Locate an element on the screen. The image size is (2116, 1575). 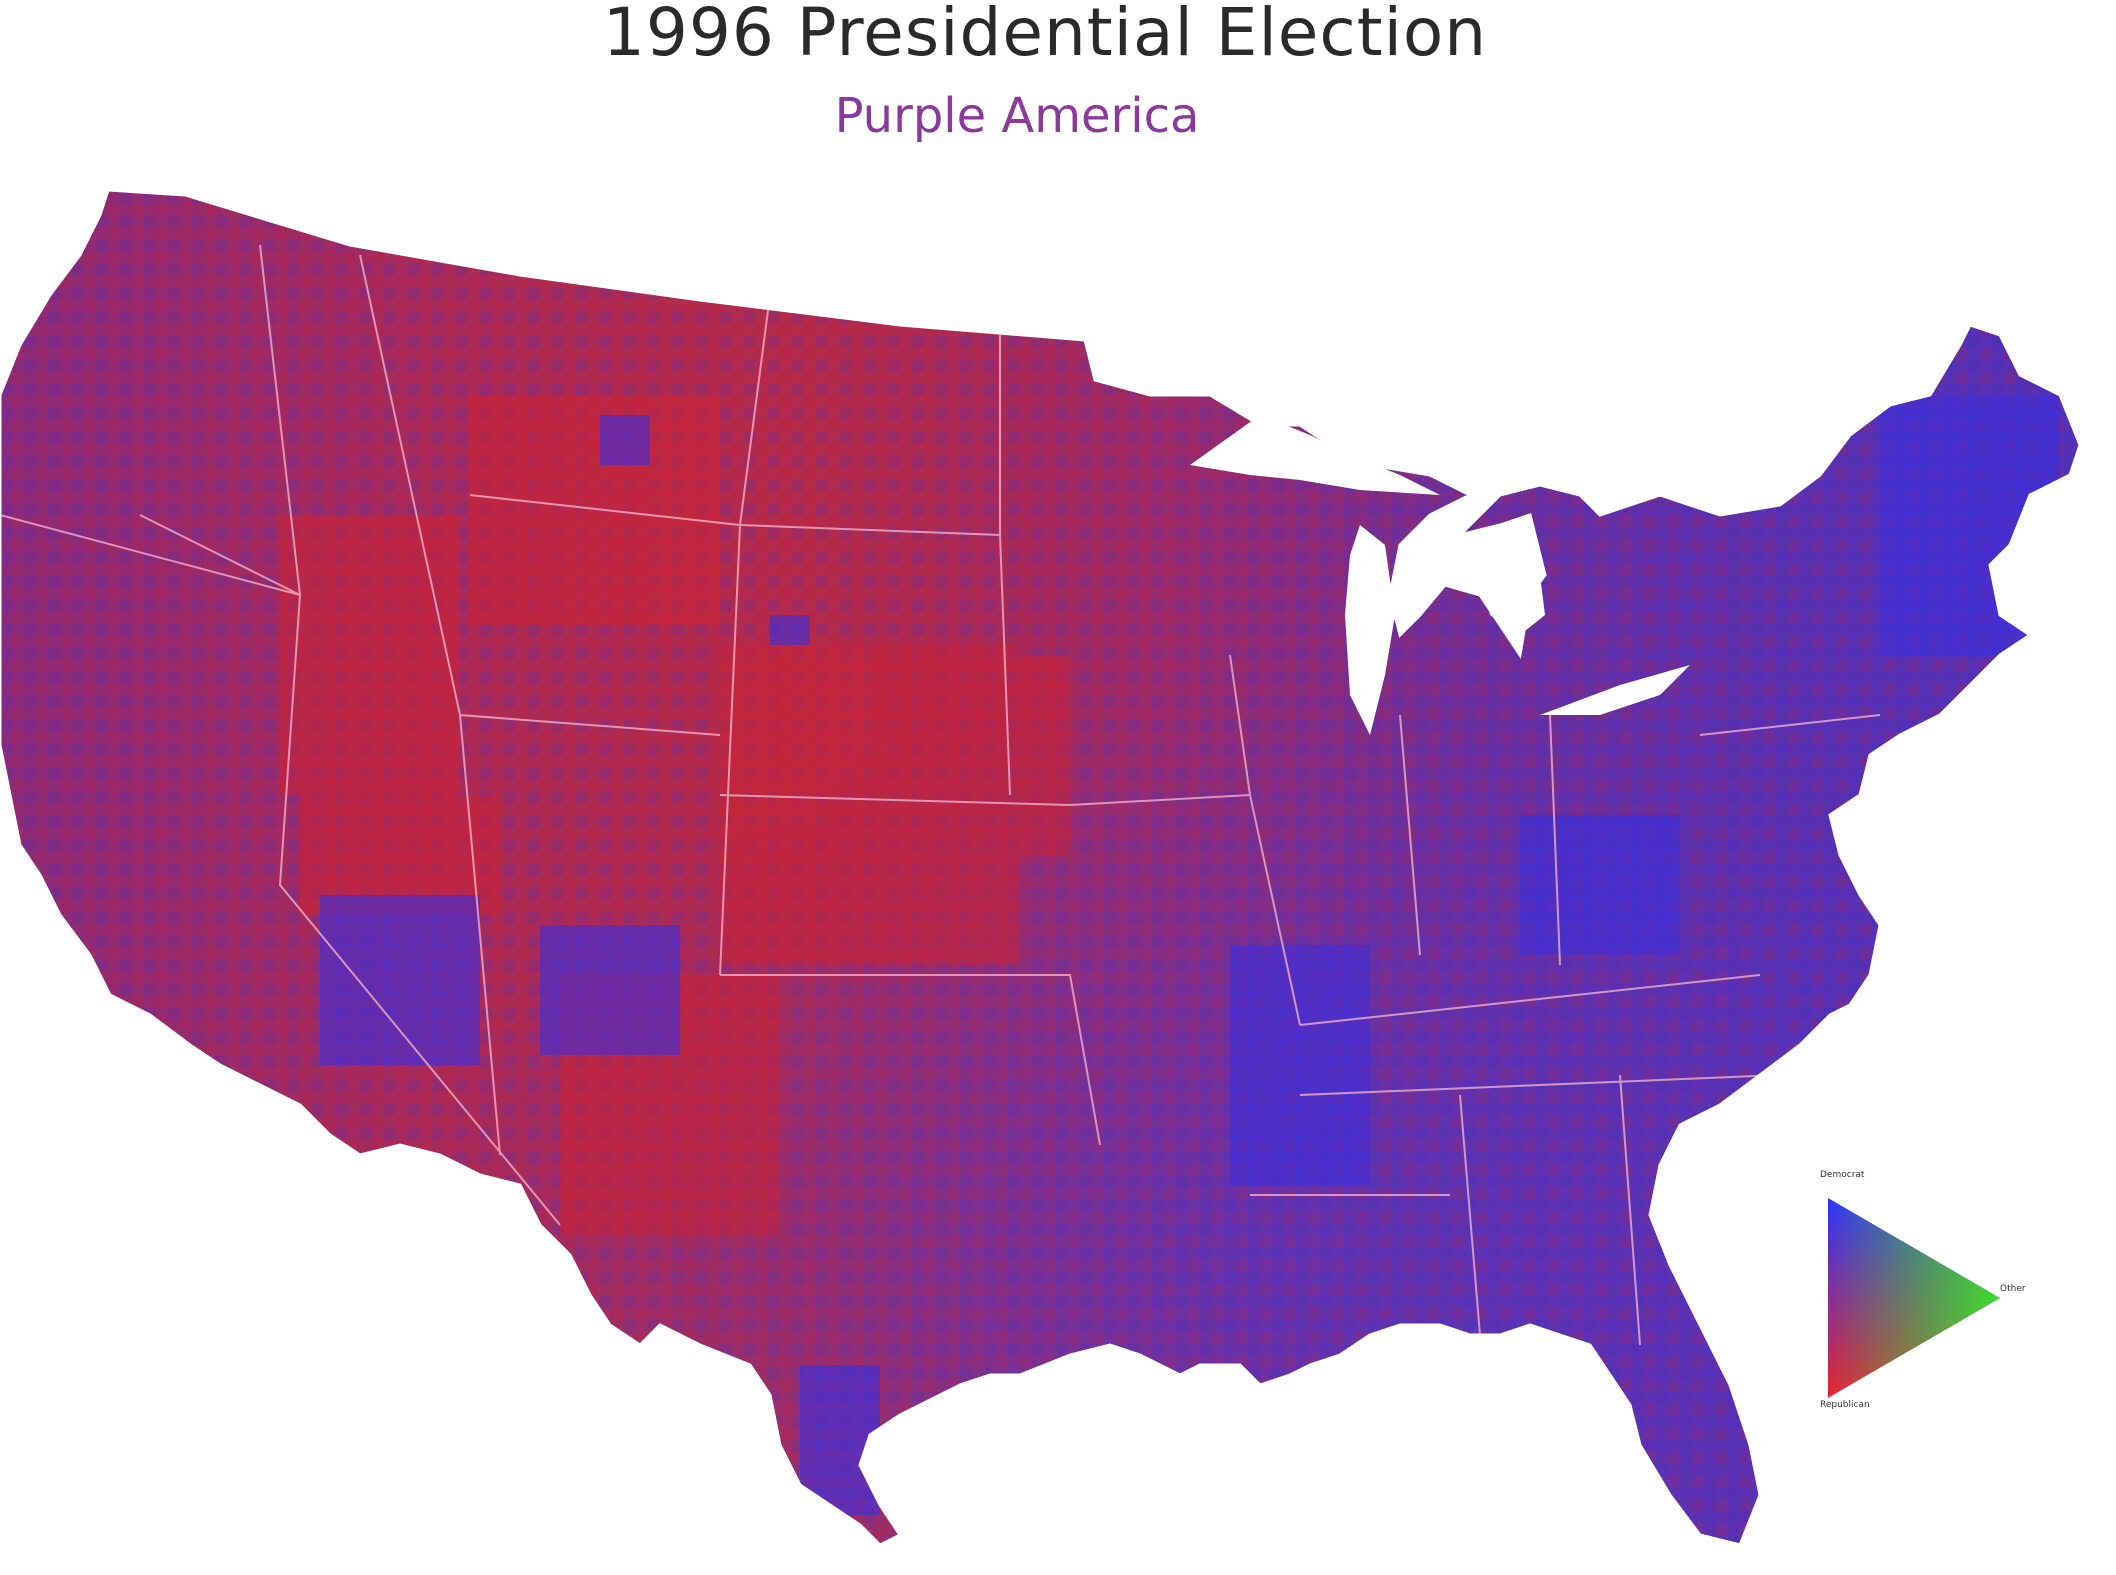
lake-superior is located at coordinates (1315, 455).